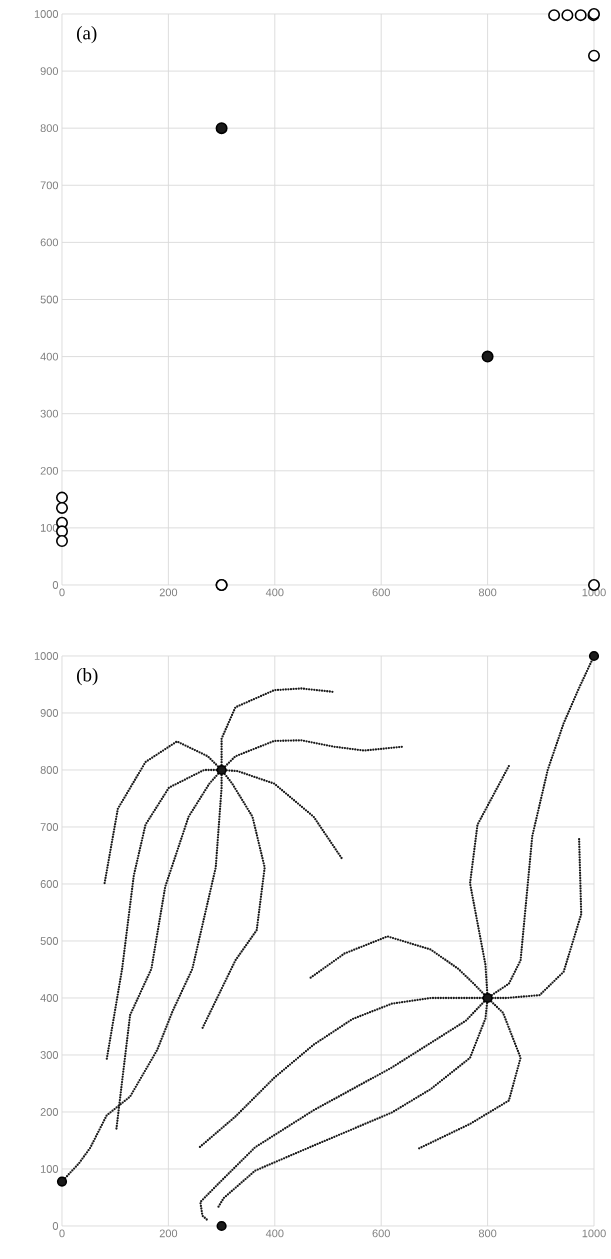 The image size is (611, 1259). I want to click on y-tick-label: 100, so click(49, 1169).